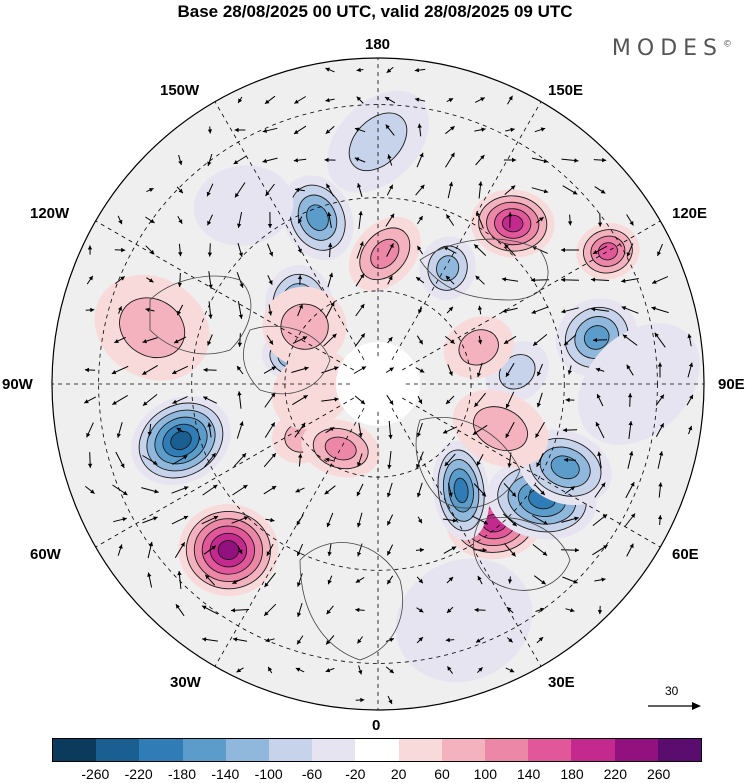  I want to click on colorbar-tick-label: 140, so click(528, 774).